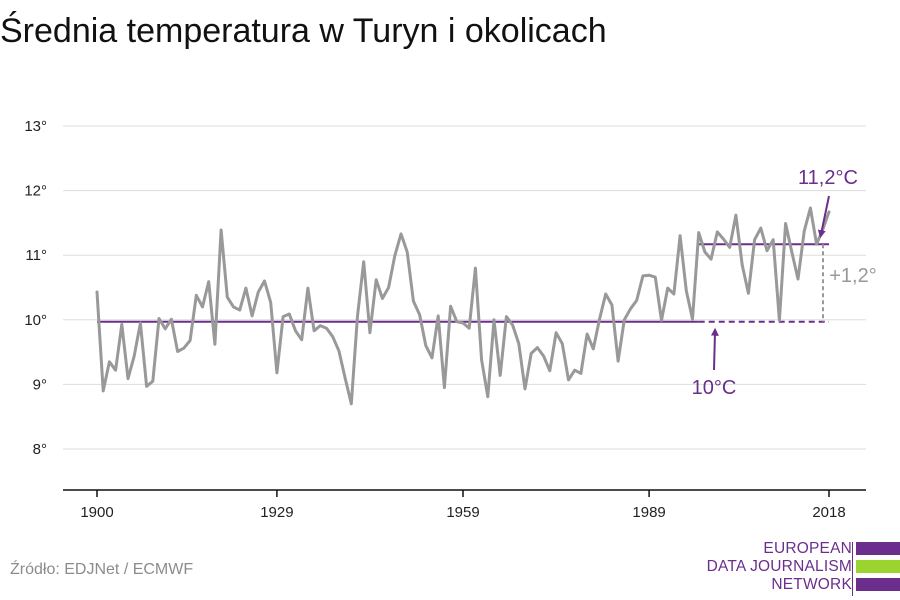 The image size is (900, 600). I want to click on annotation-11-2-arrow, so click(823, 217).